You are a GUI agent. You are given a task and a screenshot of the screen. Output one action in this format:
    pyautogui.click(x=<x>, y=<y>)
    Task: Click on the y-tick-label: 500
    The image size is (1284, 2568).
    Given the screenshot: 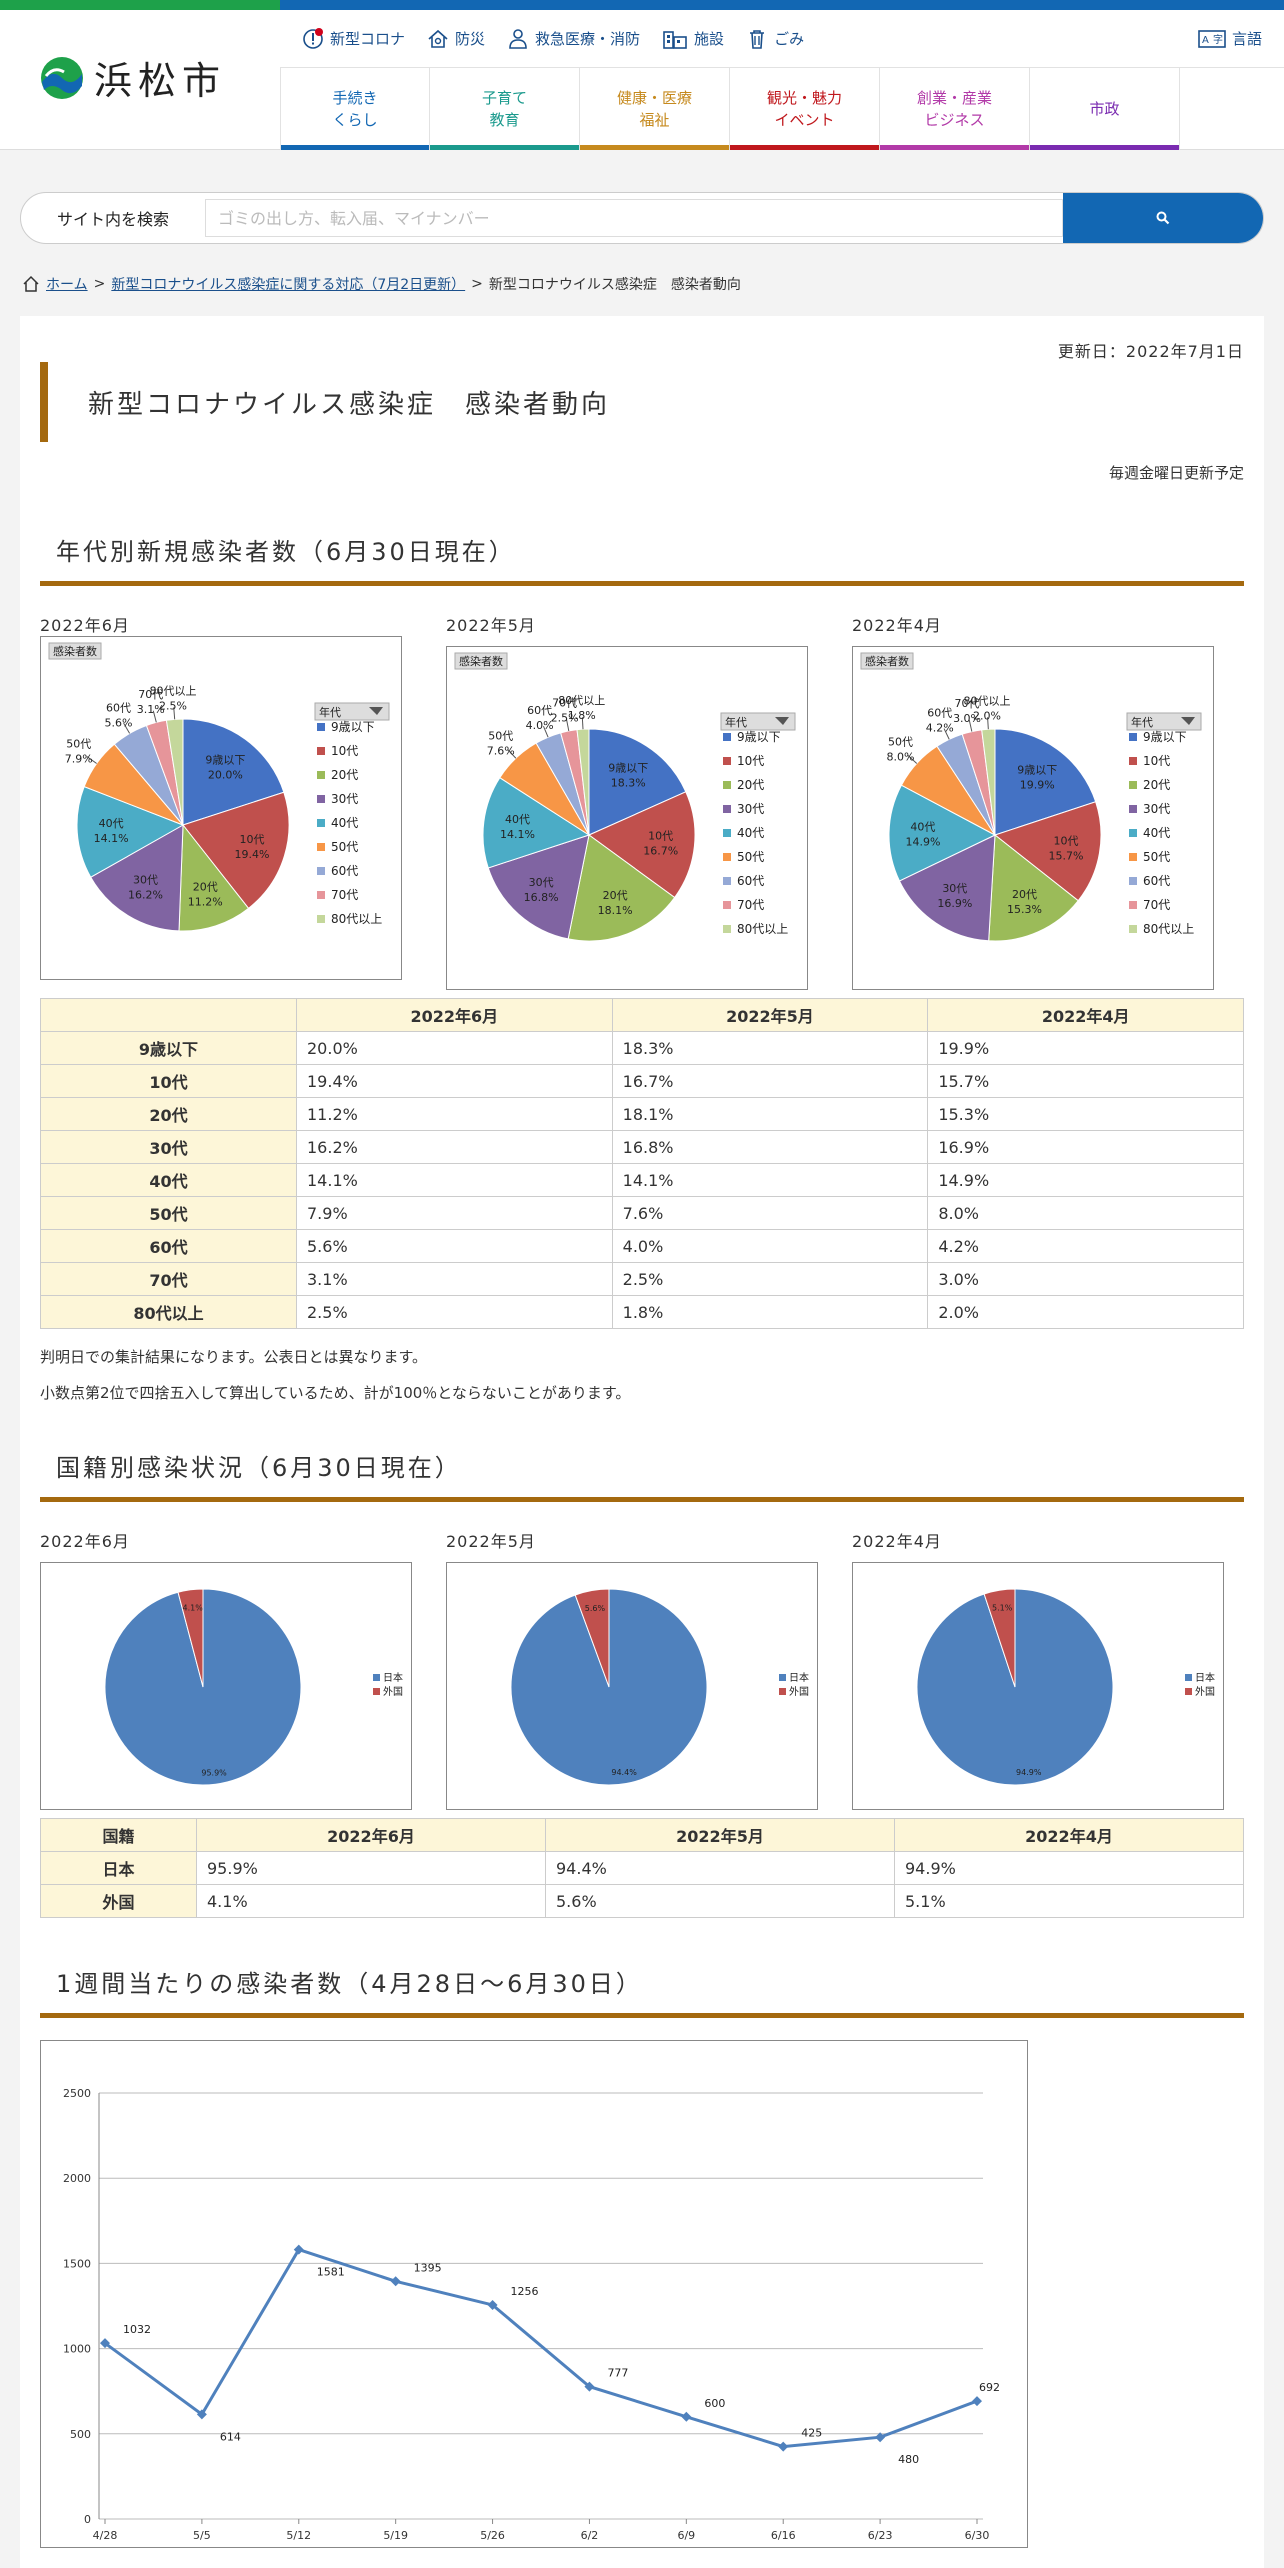 What is the action you would take?
    pyautogui.click(x=80, y=2434)
    